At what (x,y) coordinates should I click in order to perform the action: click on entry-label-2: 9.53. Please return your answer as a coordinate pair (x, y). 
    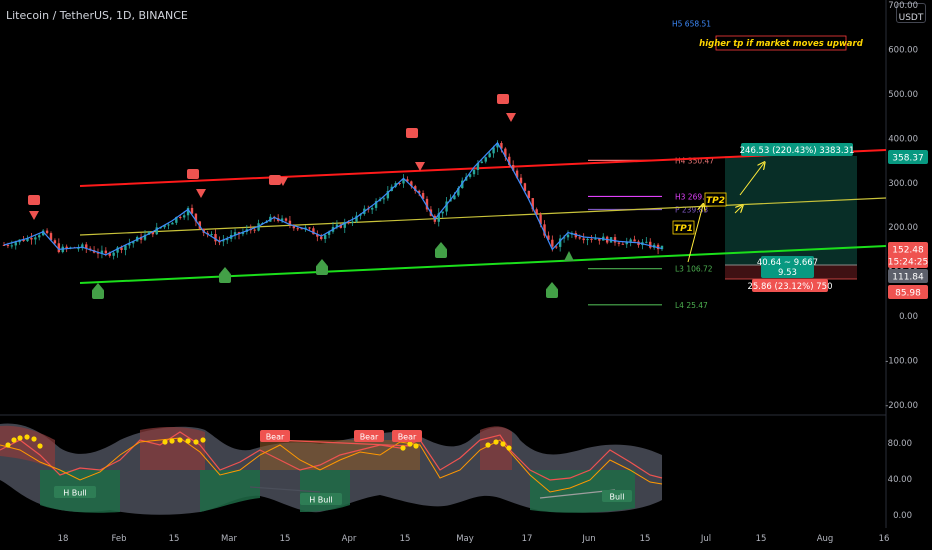
    Looking at the image, I should click on (787, 273).